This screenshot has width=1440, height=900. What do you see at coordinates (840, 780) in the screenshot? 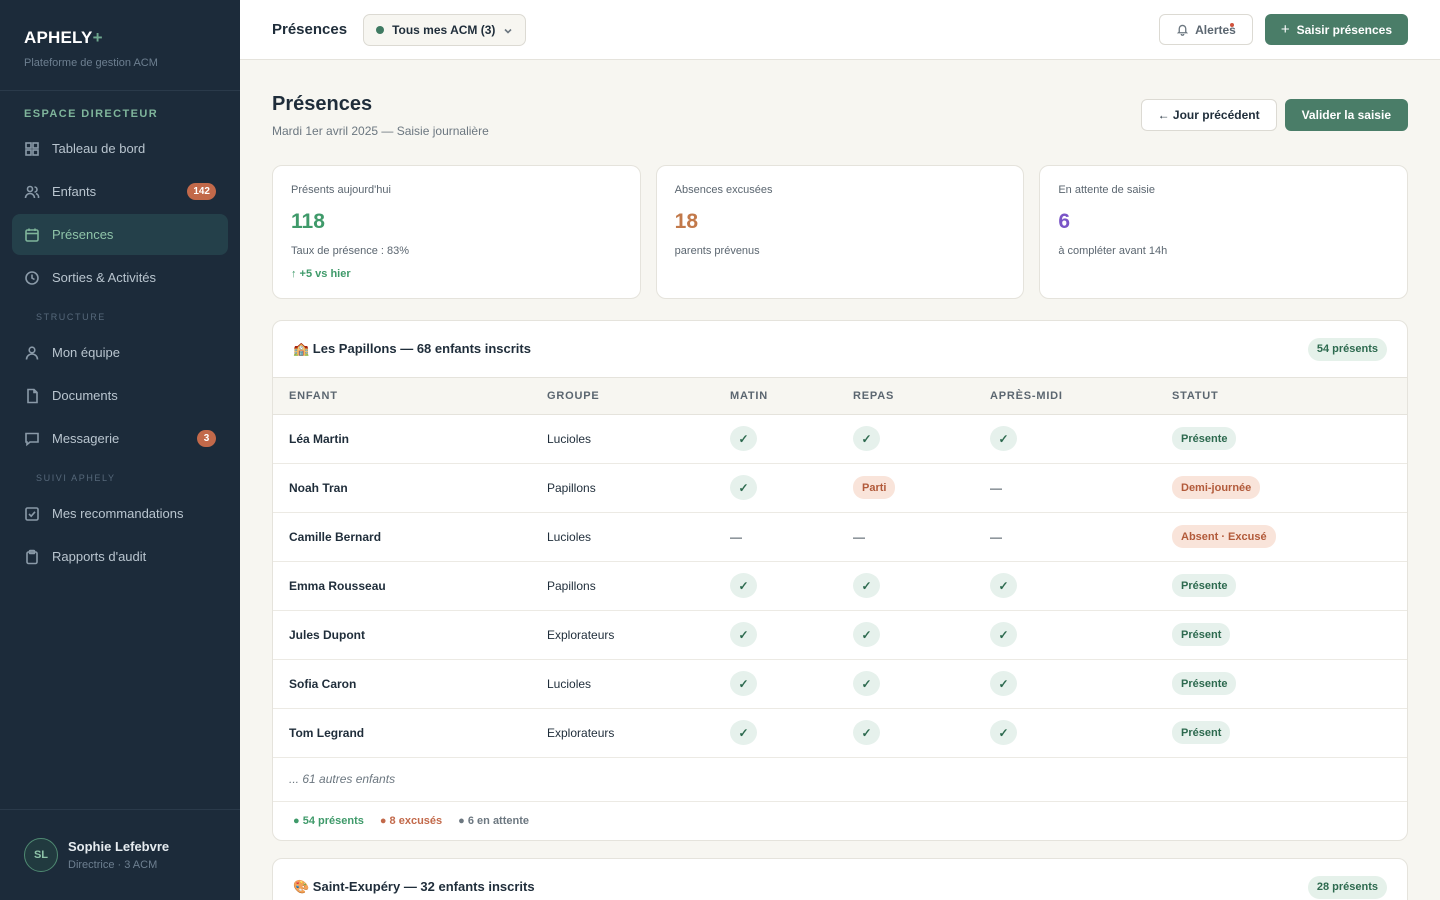
I see `more-children-link: ... 61 autres enfants` at bounding box center [840, 780].